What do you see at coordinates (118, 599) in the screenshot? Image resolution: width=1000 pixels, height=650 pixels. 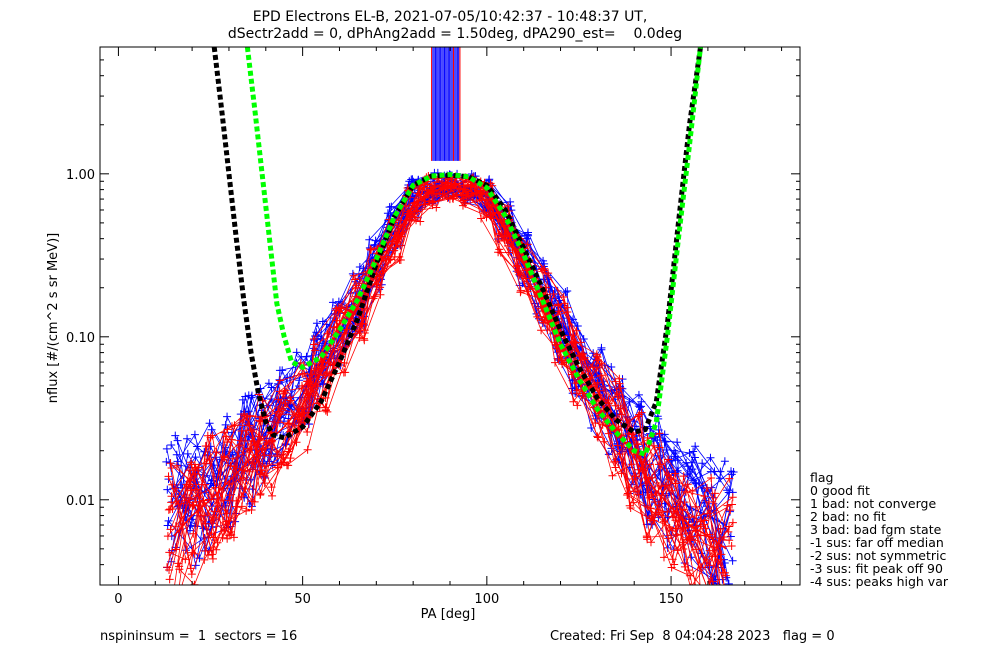 I see `x-tick-label: 0` at bounding box center [118, 599].